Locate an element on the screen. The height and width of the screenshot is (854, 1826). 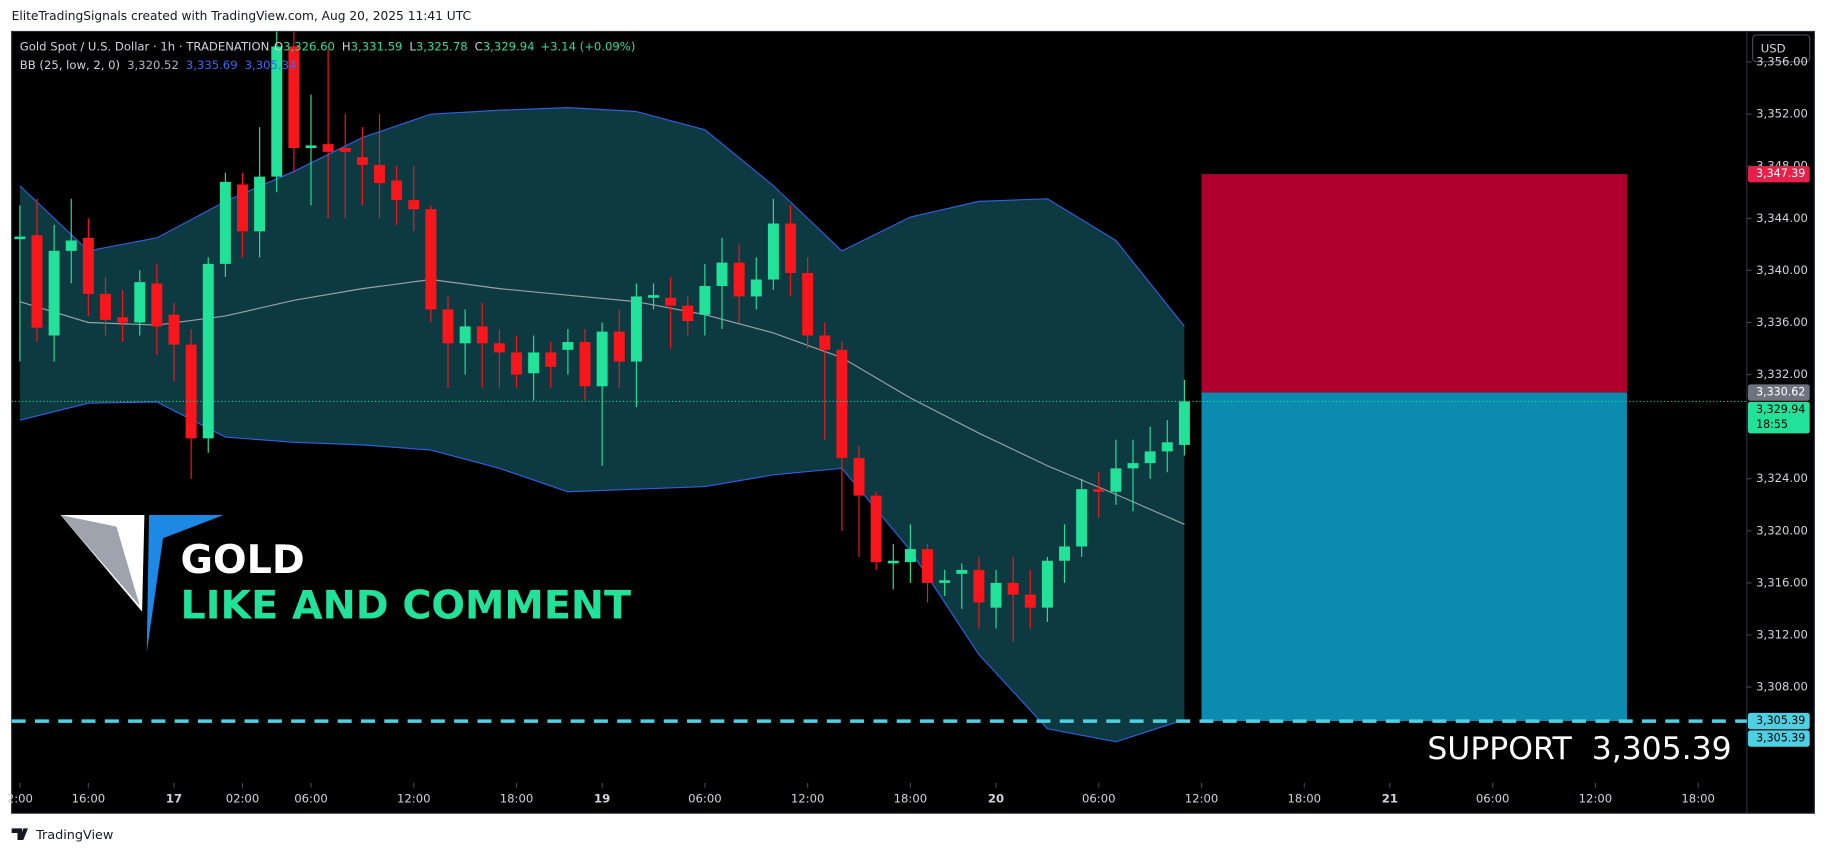
ohlc-value: 3,329.94 is located at coordinates (509, 46).